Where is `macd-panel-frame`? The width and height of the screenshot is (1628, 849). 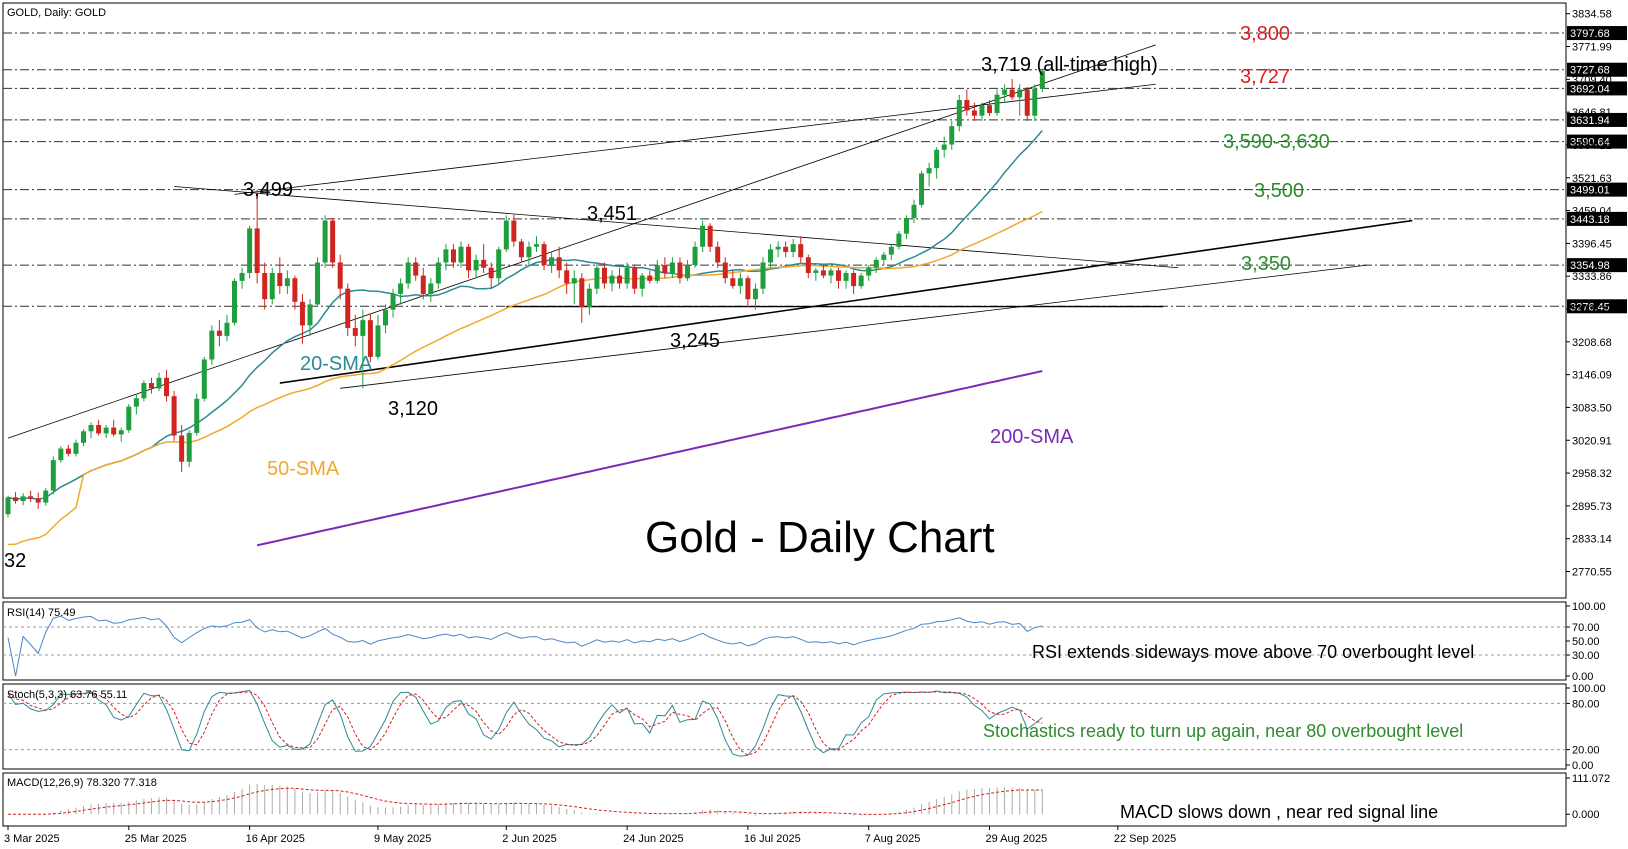 macd-panel-frame is located at coordinates (784, 799).